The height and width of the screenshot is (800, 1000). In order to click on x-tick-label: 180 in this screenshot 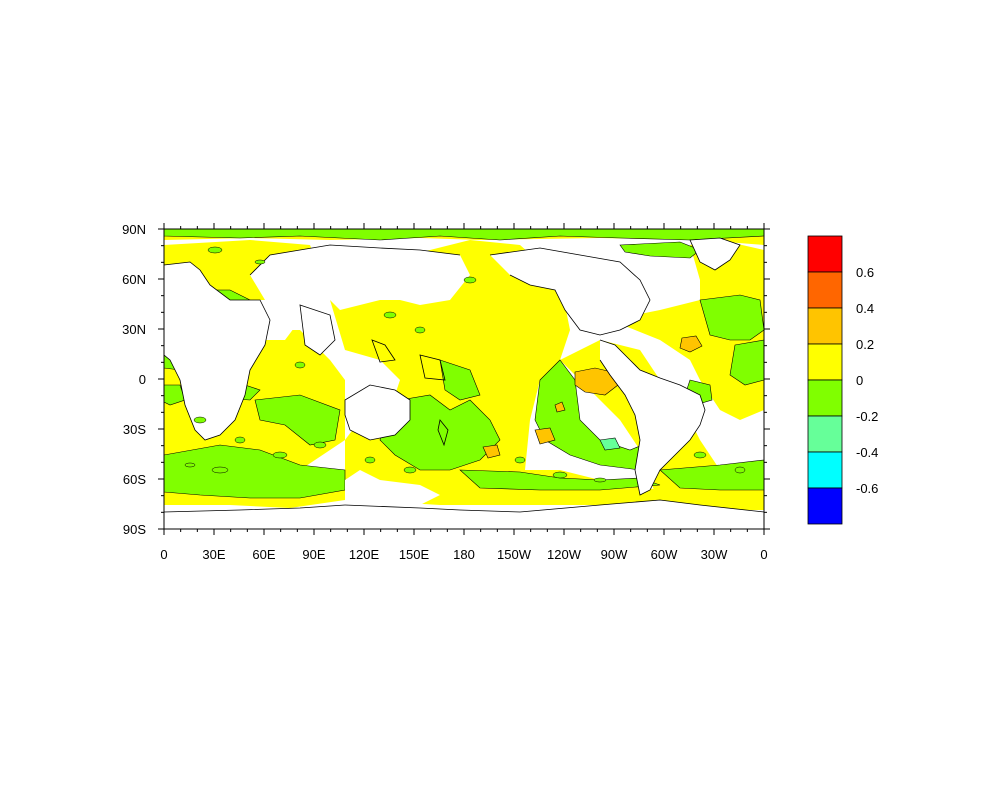, I will do `click(464, 554)`.